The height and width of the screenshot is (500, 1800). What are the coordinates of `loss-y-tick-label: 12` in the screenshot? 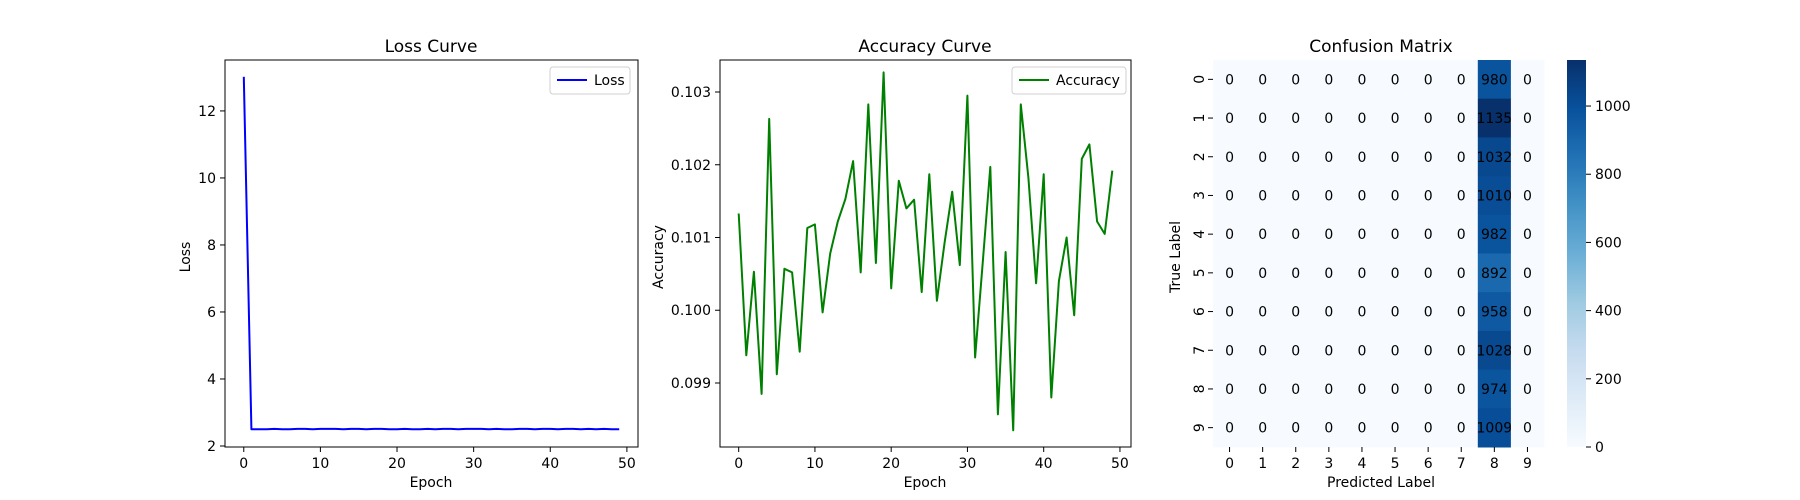 It's located at (207, 112).